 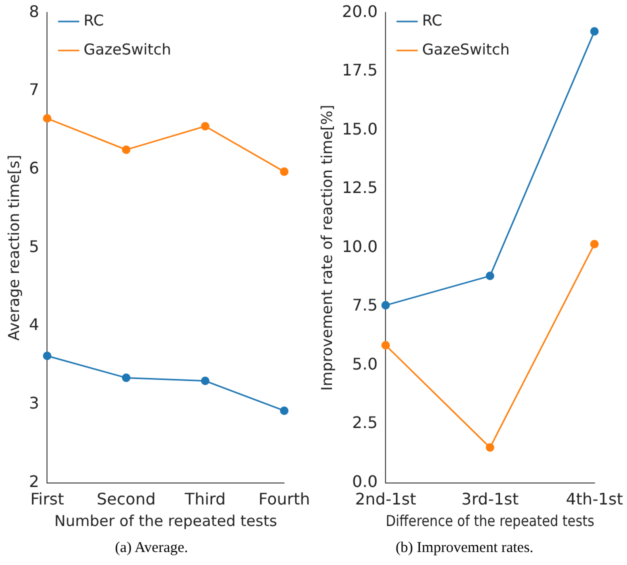 What do you see at coordinates (385, 499) in the screenshot?
I see `x-tick-label: 2nd-1st` at bounding box center [385, 499].